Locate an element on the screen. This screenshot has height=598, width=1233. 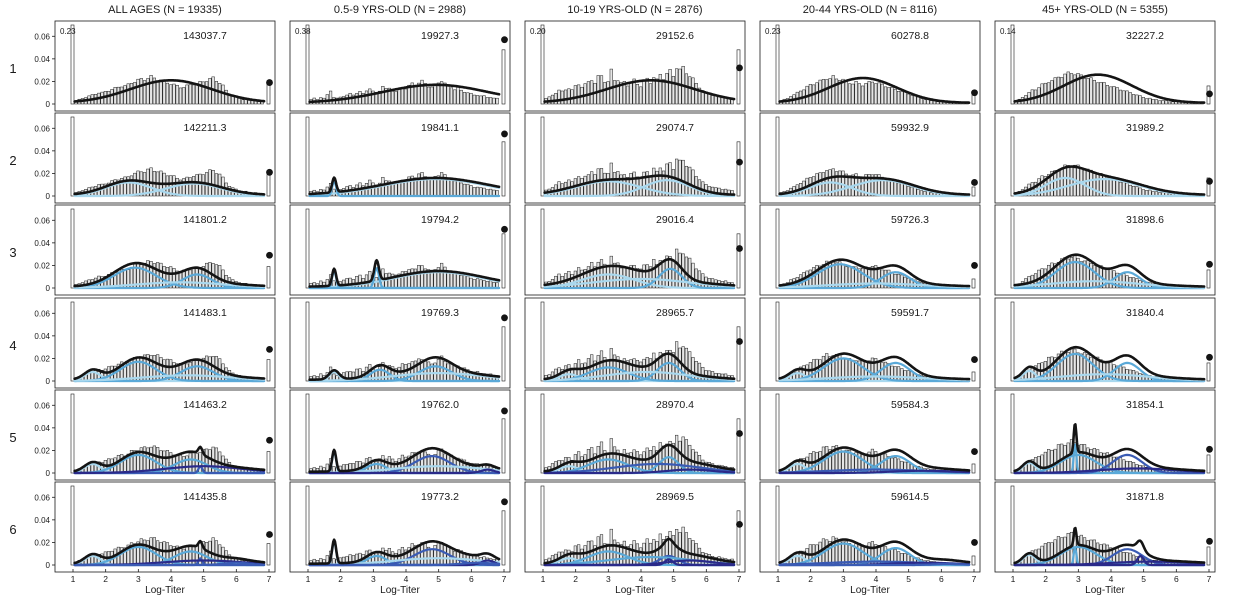
y-tick-label: 0 is located at coordinates (48, 104).